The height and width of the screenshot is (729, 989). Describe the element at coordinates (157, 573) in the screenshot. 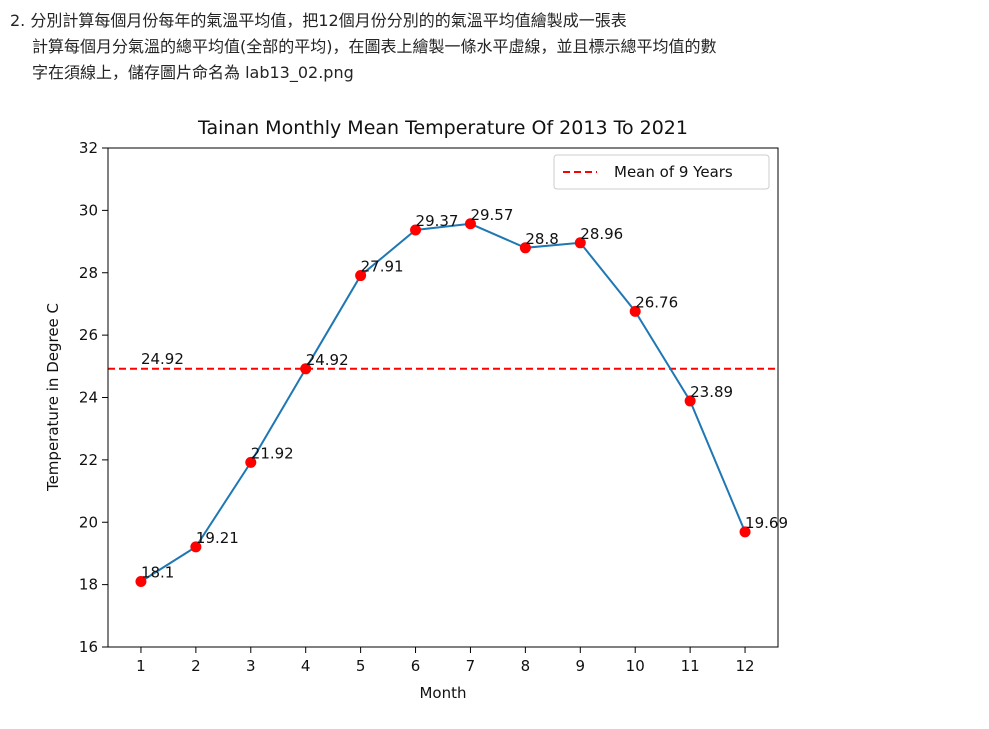

I see `data-label: 18.1` at that location.